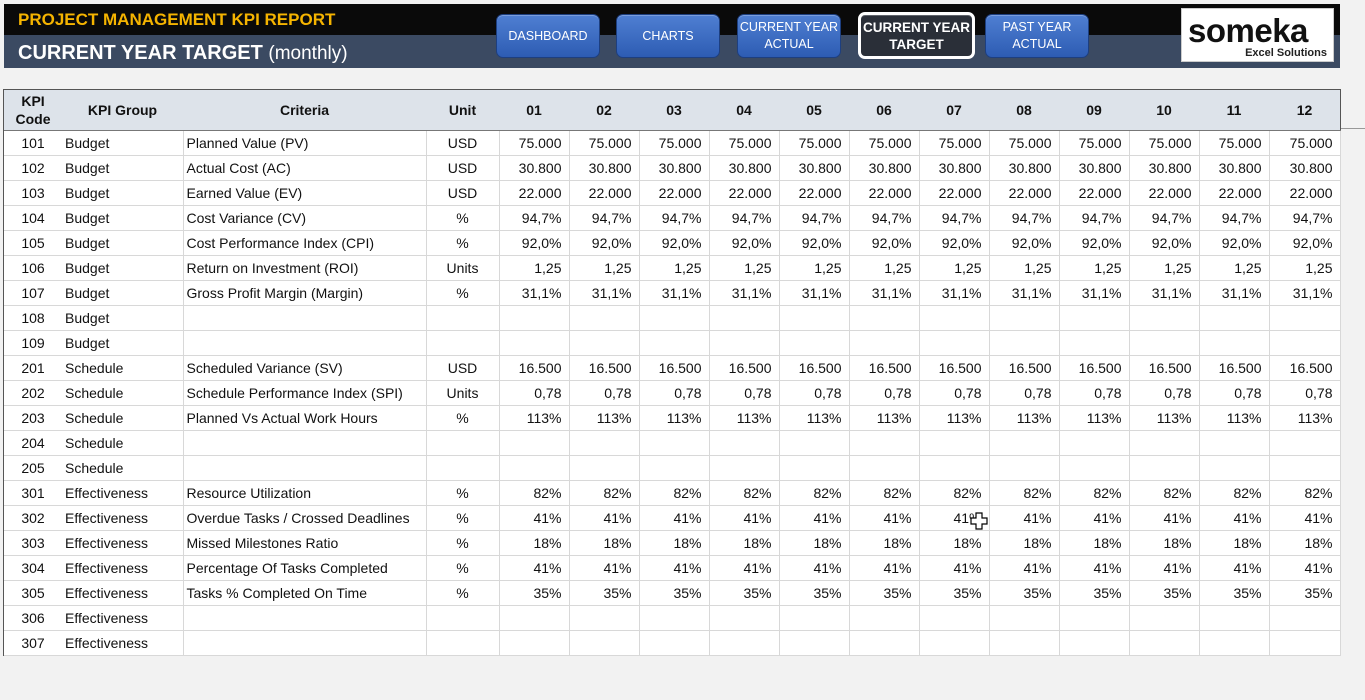 The width and height of the screenshot is (1365, 700). What do you see at coordinates (33, 493) in the screenshot?
I see `kpi-code-cell: 301` at bounding box center [33, 493].